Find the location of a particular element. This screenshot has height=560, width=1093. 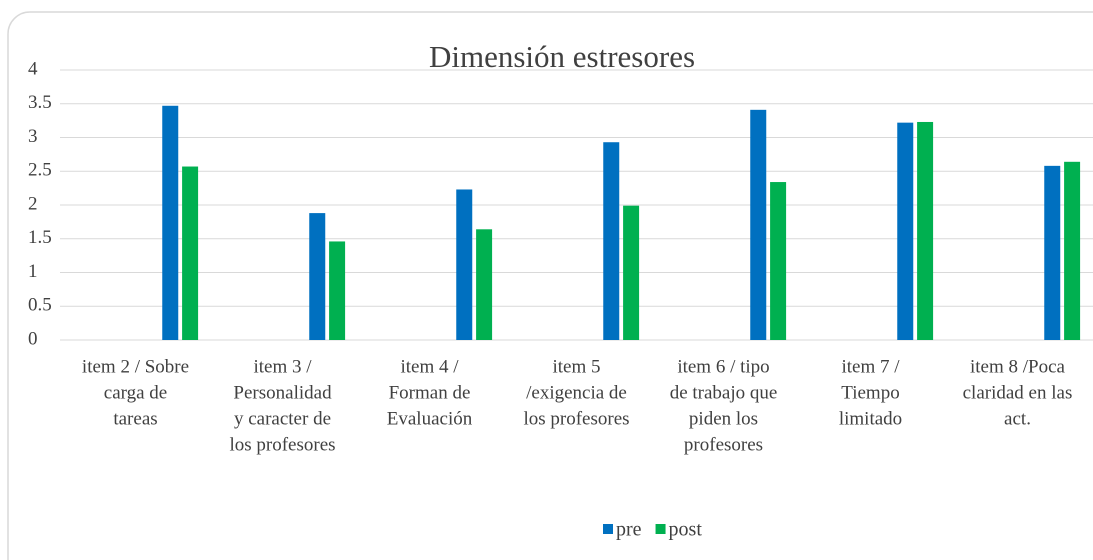

x-tick-label: /exigencia de is located at coordinates (576, 392).